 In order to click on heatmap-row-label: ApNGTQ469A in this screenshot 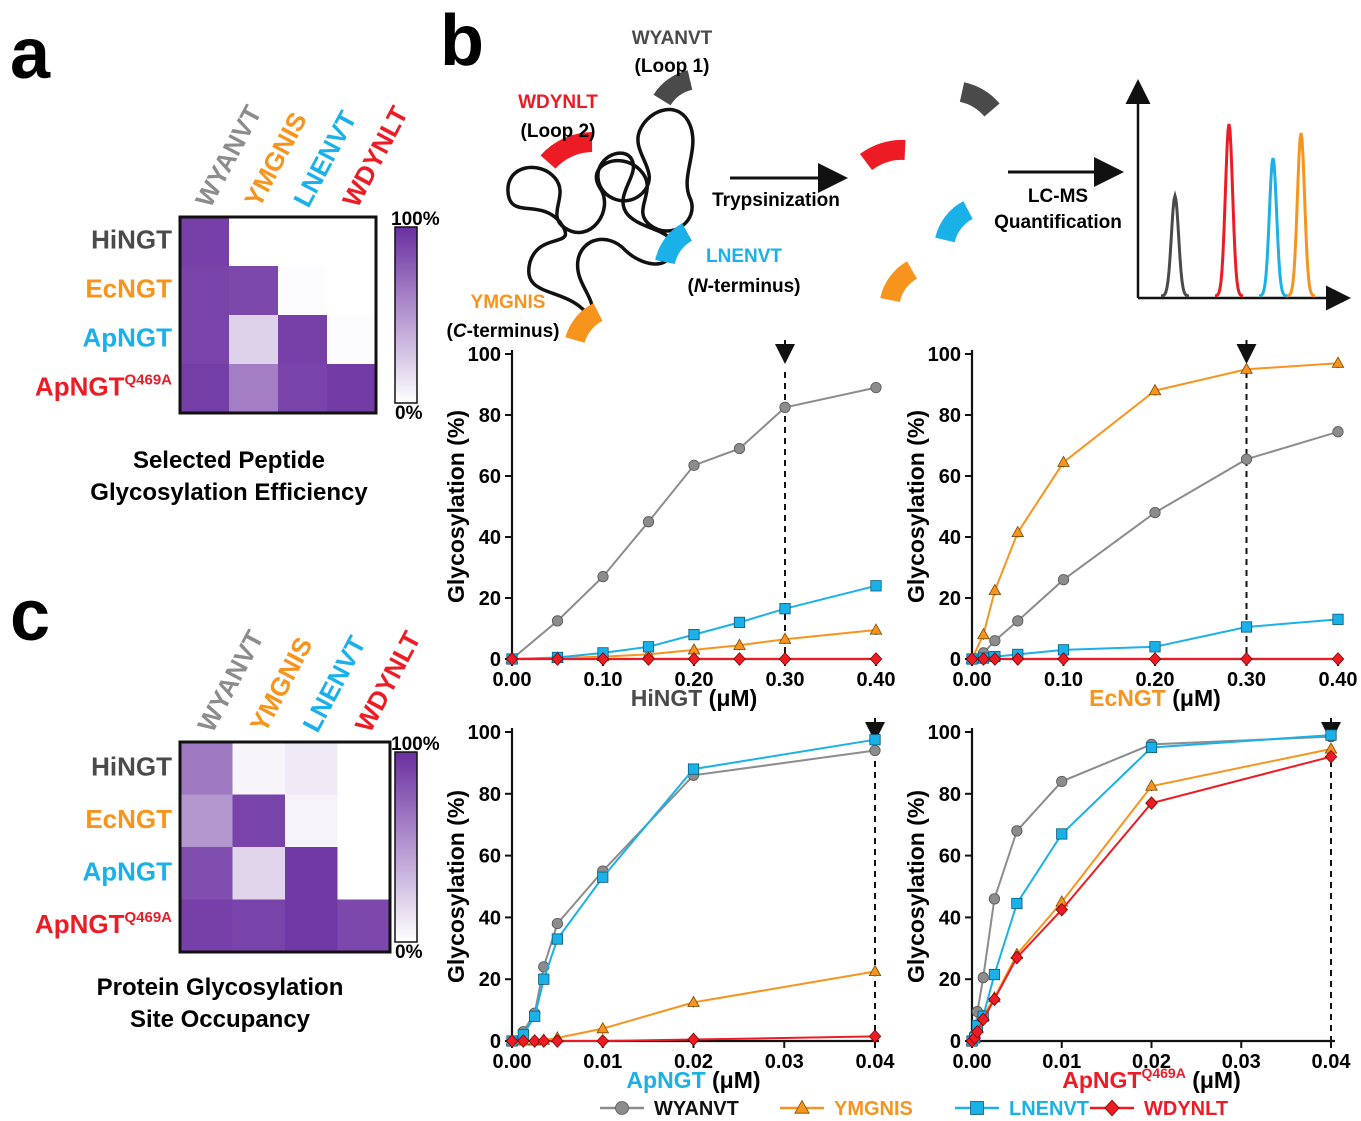, I will do `click(103, 924)`.